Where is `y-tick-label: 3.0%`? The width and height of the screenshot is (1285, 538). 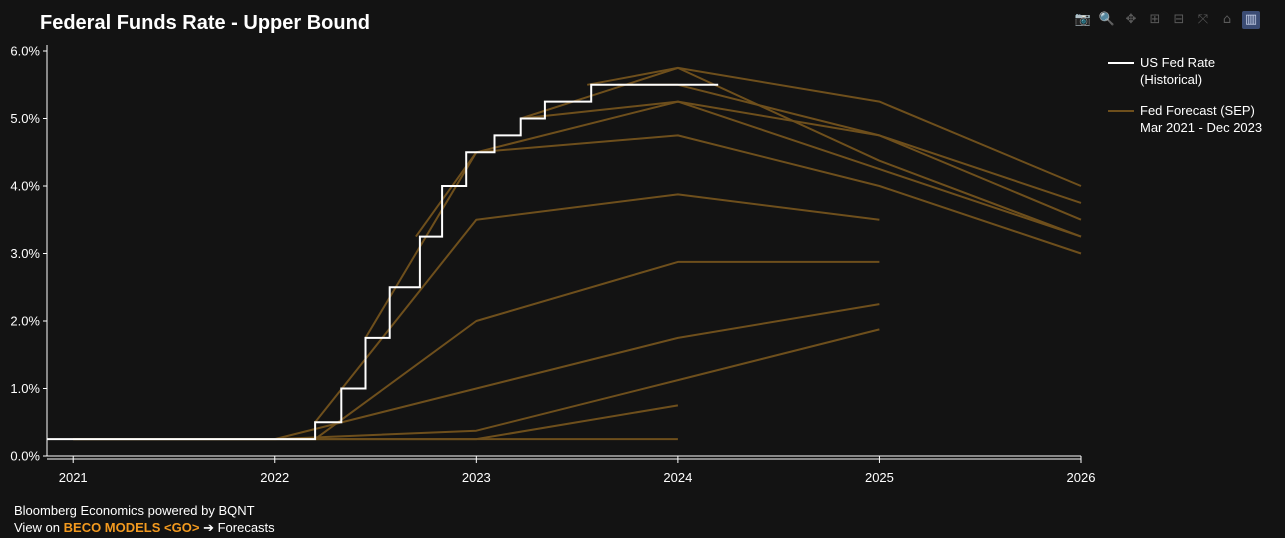 y-tick-label: 3.0% is located at coordinates (25, 253).